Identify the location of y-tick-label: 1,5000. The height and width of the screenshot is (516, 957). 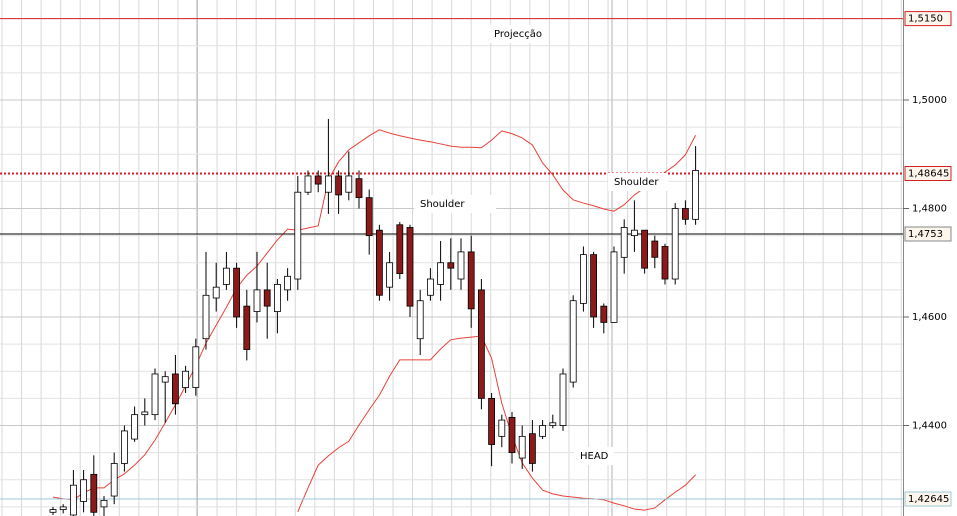
(929, 100).